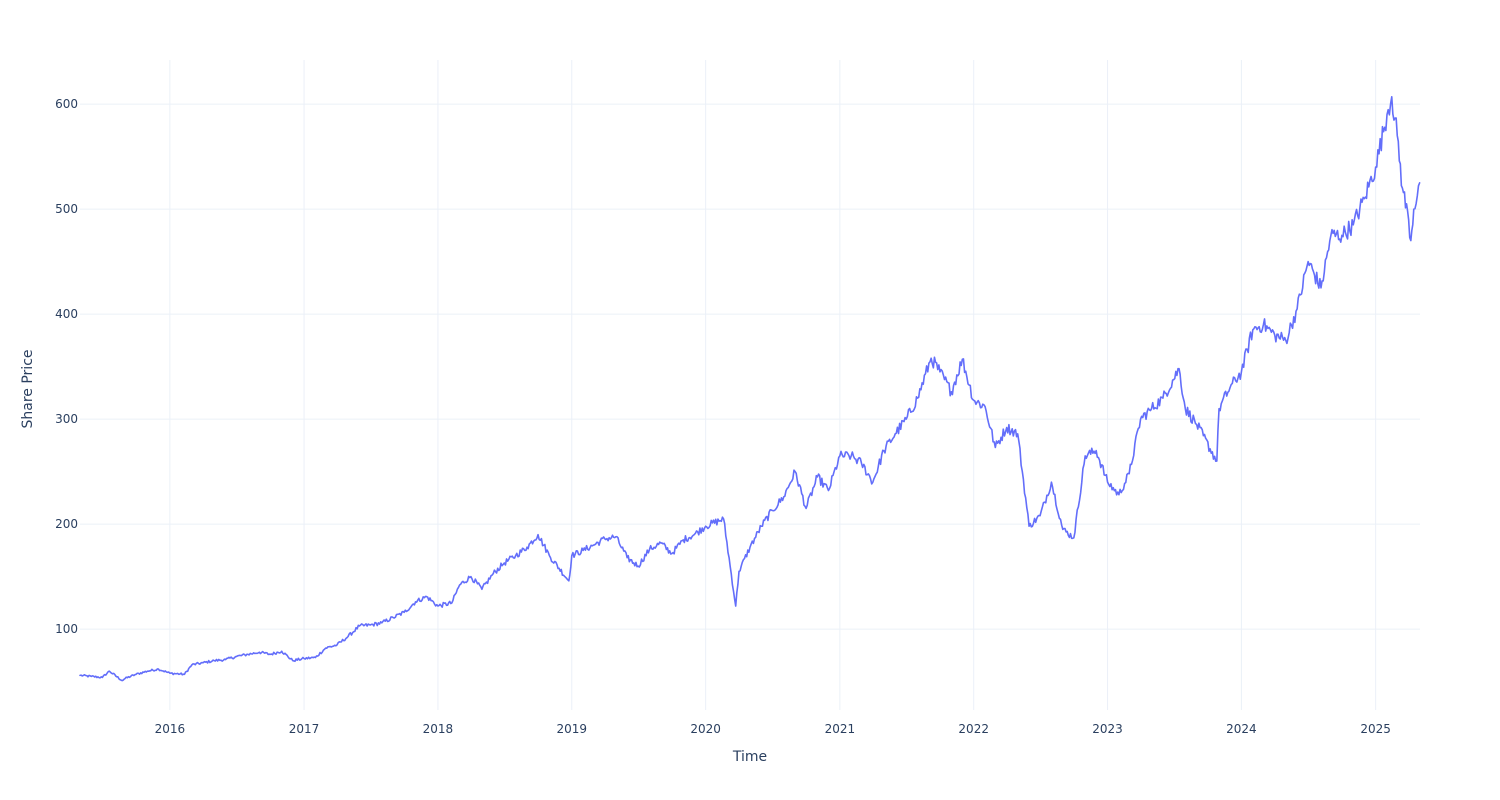  Describe the element at coordinates (973, 729) in the screenshot. I see `x-tick-label: 2022` at that location.